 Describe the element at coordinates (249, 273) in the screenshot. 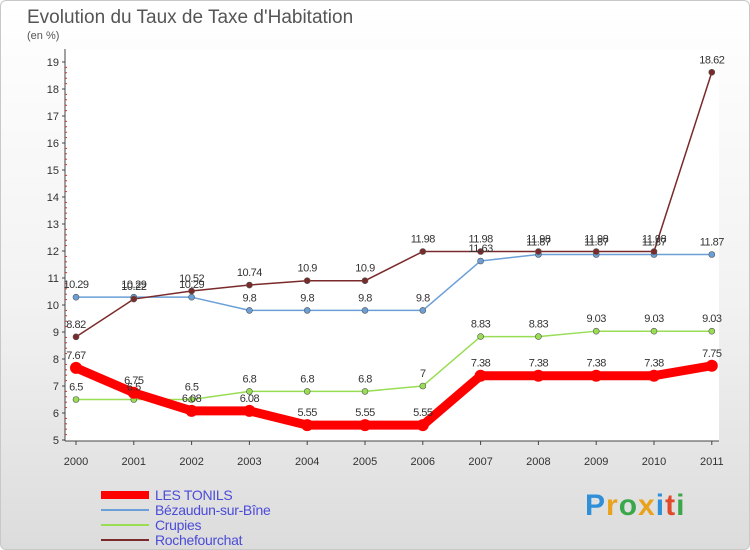

I see `data-label: 10.74` at that location.